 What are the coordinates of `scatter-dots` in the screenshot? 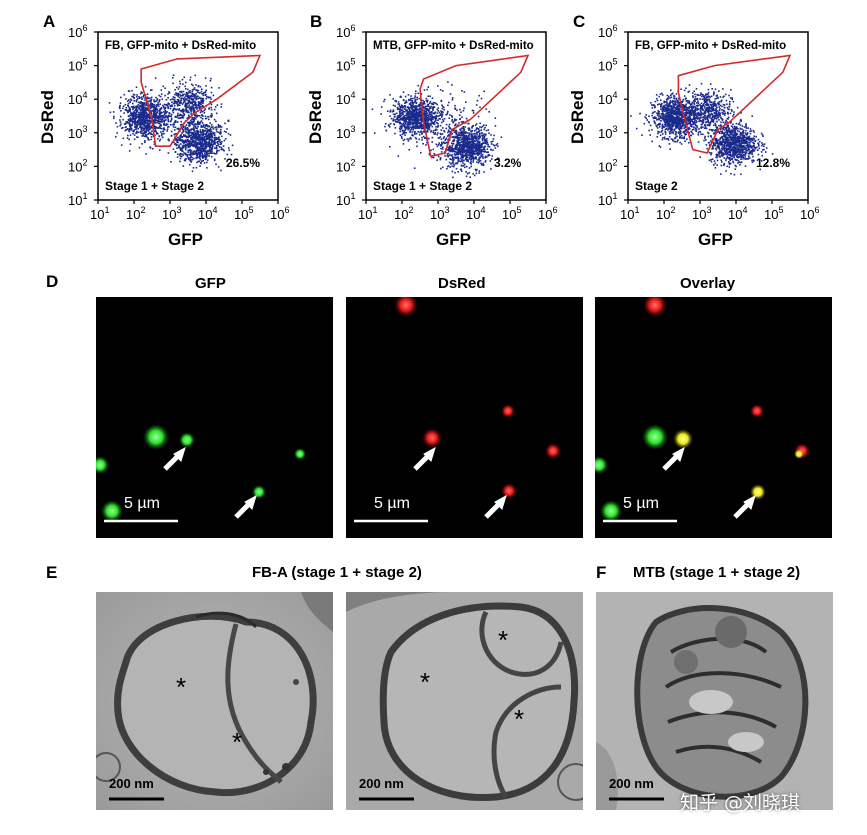 It's located at (171, 123).